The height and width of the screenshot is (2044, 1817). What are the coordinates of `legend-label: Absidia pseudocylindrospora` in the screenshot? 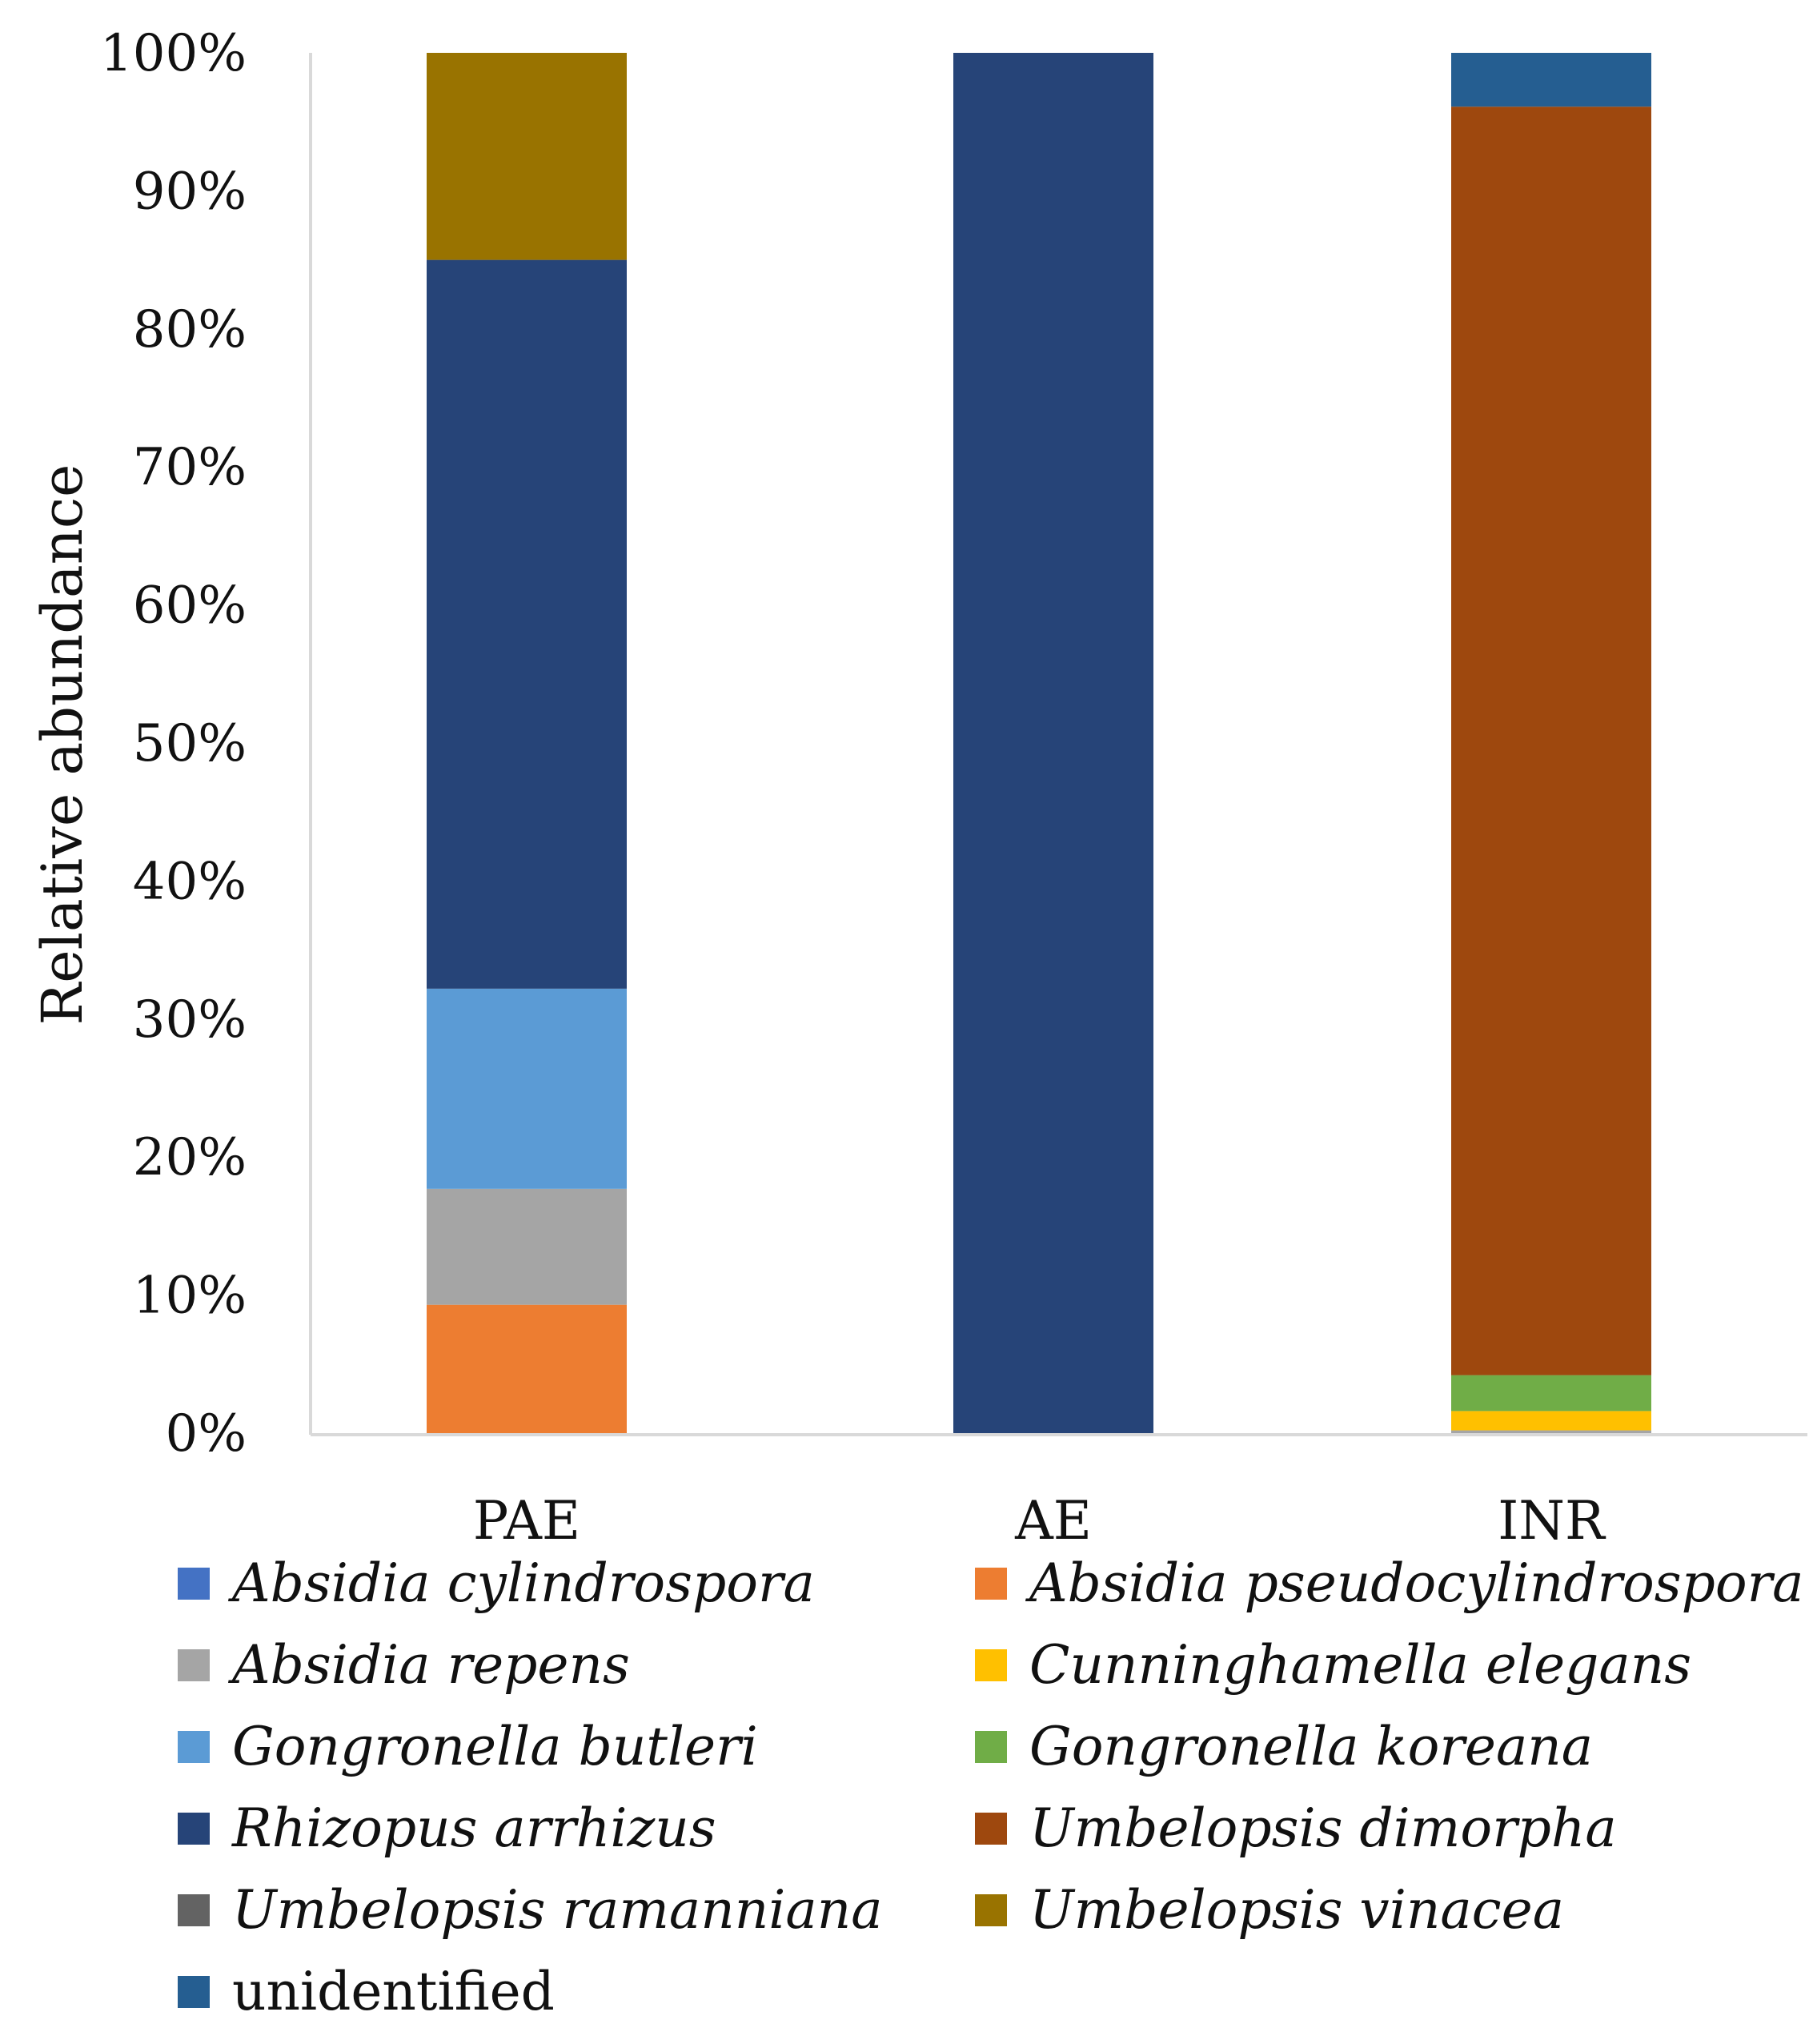 It's located at (1414, 1583).